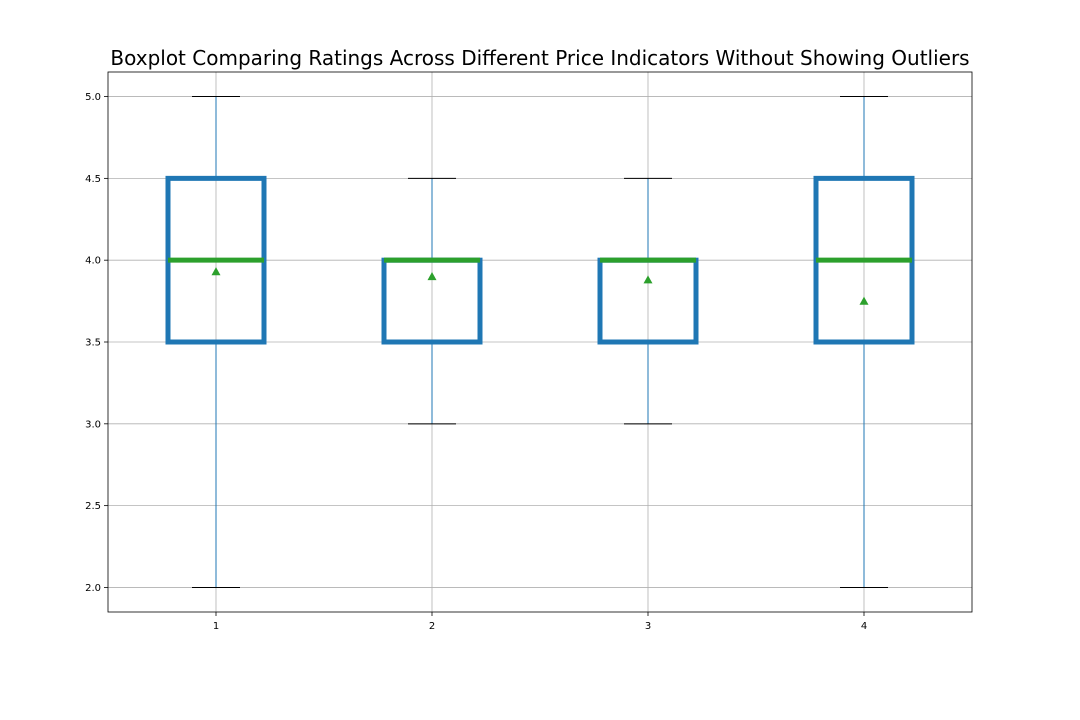  What do you see at coordinates (648, 626) in the screenshot?
I see `x-tick-label: 3` at bounding box center [648, 626].